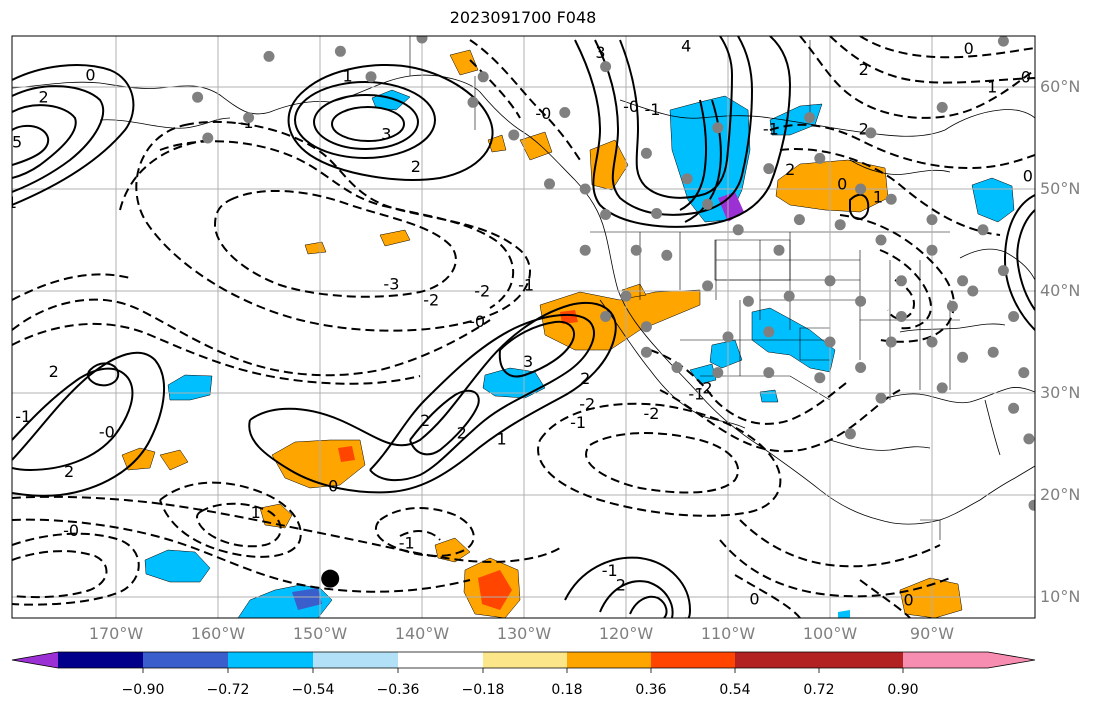  What do you see at coordinates (735, 690) in the screenshot?
I see `colorbar-tick-label: 0.54` at bounding box center [735, 690].